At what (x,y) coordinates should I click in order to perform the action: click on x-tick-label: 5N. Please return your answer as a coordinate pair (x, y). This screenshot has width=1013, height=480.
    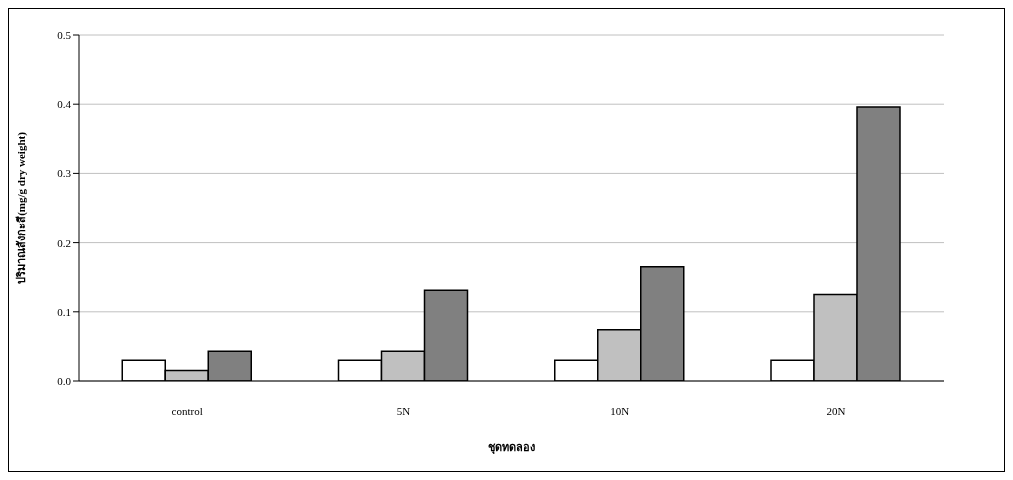
    Looking at the image, I should click on (403, 410).